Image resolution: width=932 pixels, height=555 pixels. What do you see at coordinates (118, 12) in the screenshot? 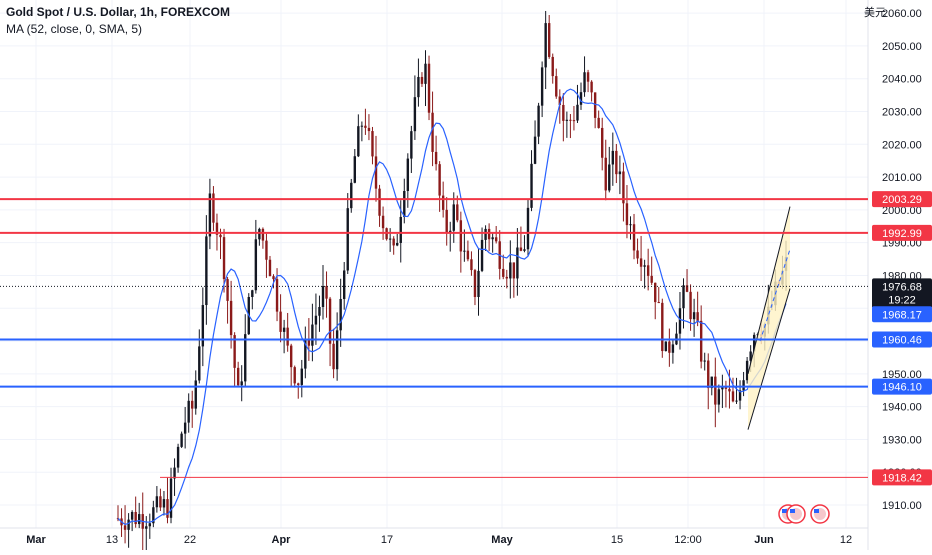
I see `symbol-title: Gold Spot / U.S. Dollar, 1h, FOREXCOM` at bounding box center [118, 12].